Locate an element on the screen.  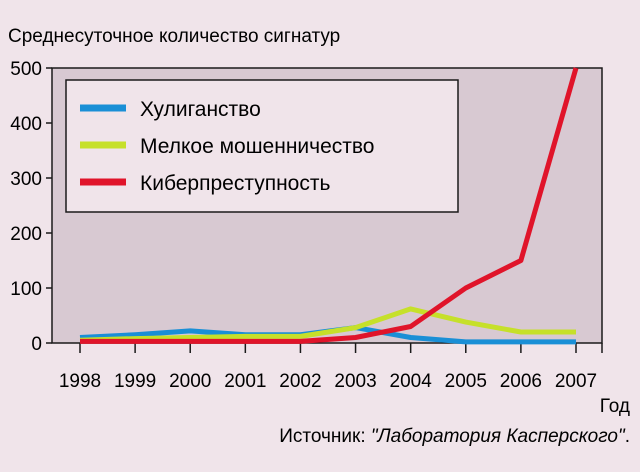
x-tick-label: 2007 is located at coordinates (576, 381).